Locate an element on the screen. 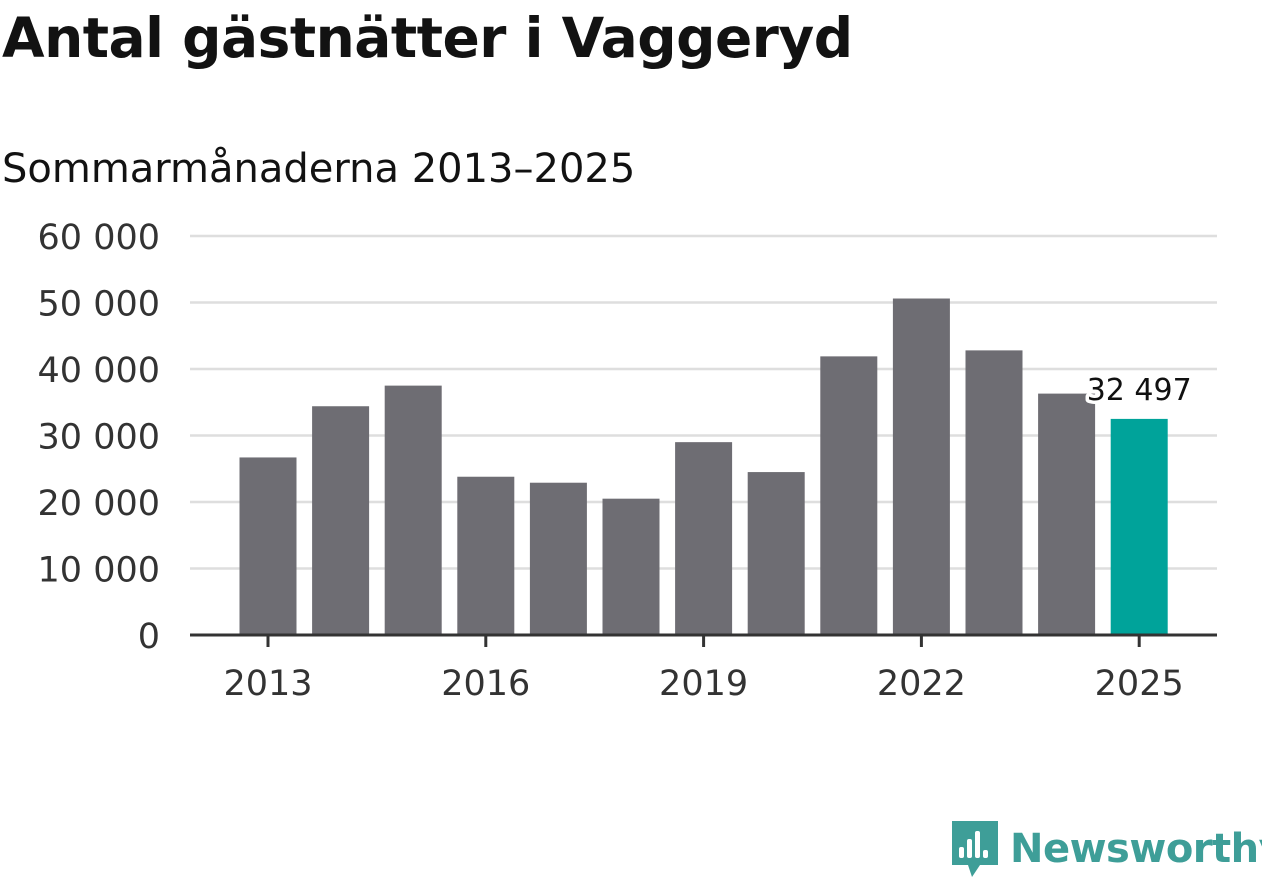 The width and height of the screenshot is (1262, 880). bar-2020 is located at coordinates (776, 553).